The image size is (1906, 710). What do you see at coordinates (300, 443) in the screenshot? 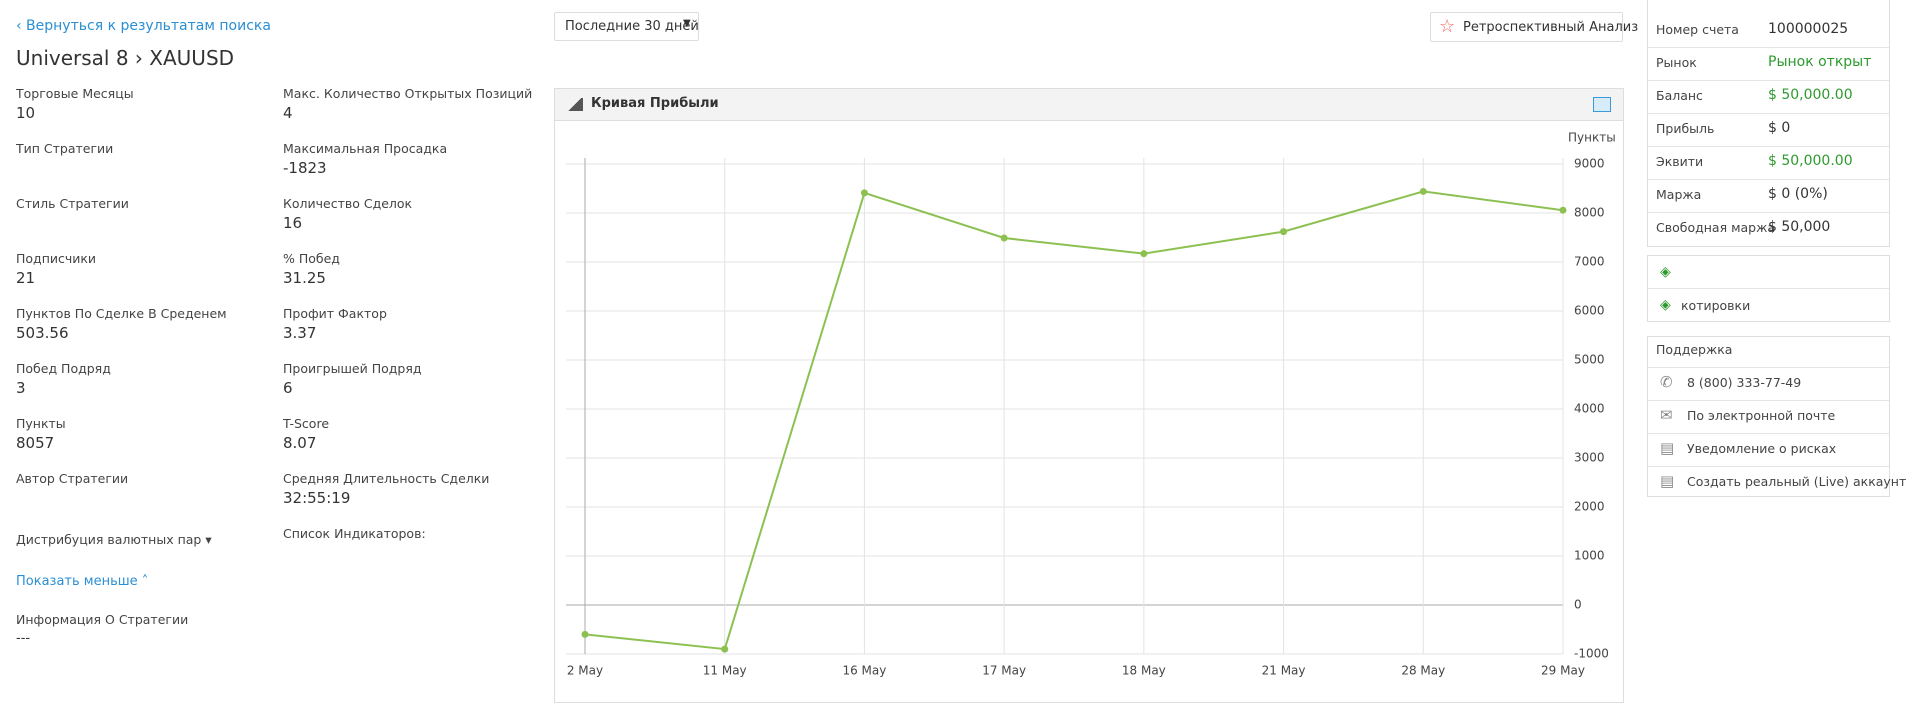
I see `stat-value: 8.07` at bounding box center [300, 443].